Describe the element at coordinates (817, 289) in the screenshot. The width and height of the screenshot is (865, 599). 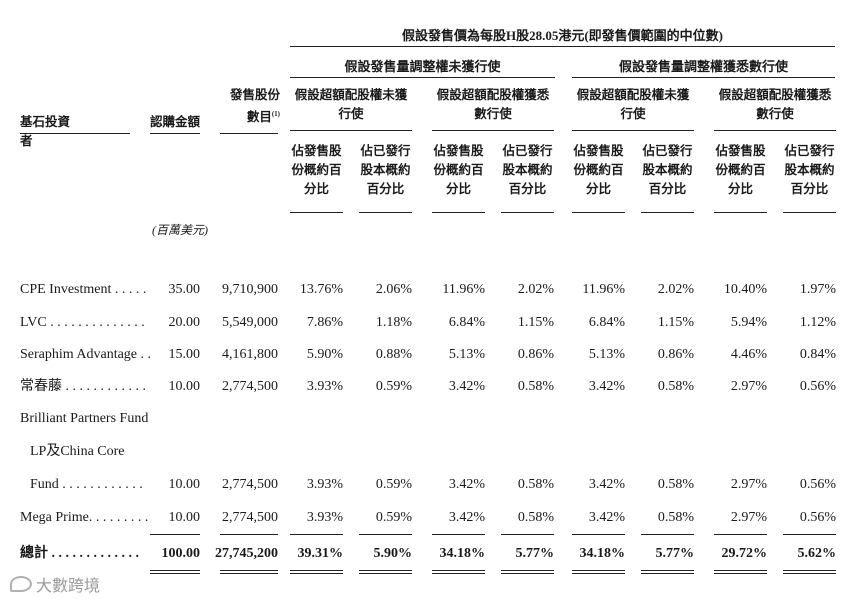
I see `pct-of-issued-capital: 1.97%` at that location.